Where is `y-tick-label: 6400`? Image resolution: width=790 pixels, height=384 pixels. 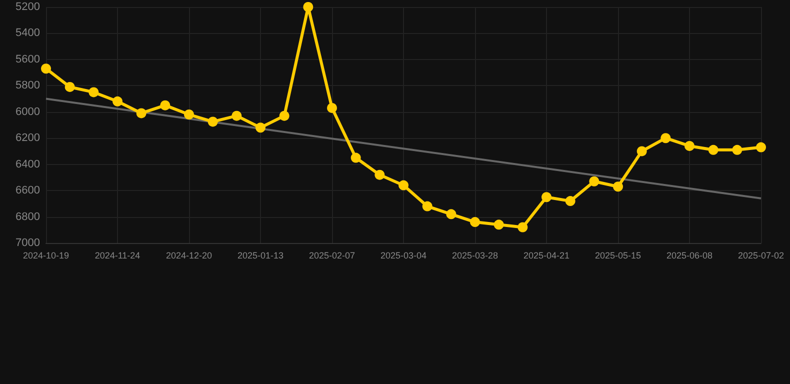
y-tick-label: 6400 is located at coordinates (28, 164).